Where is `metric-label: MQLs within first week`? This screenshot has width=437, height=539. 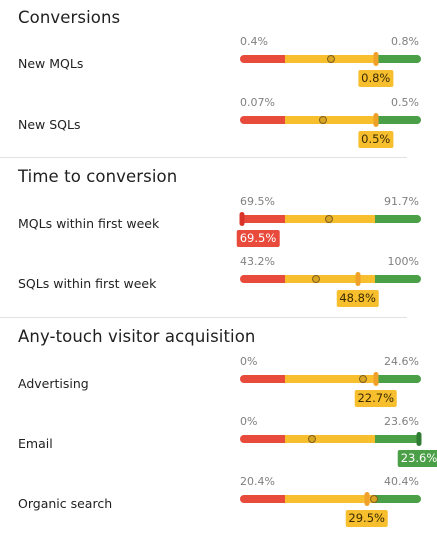 metric-label: MQLs within first week is located at coordinates (89, 223).